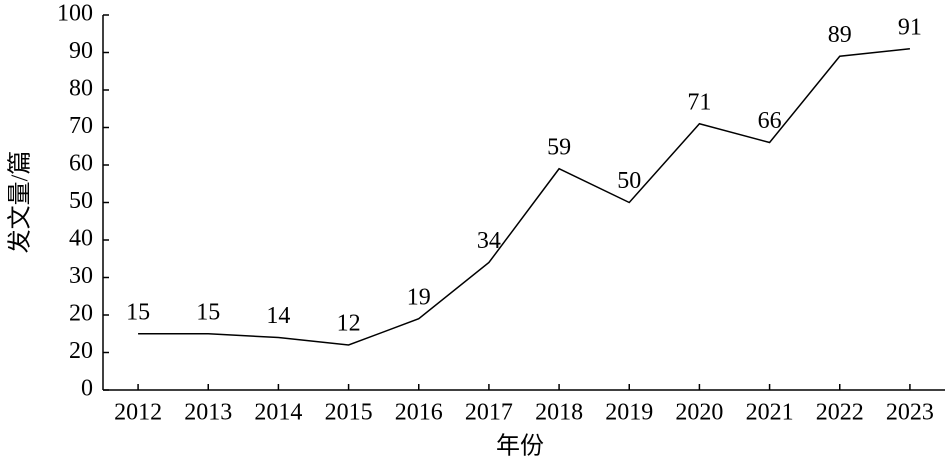 The height and width of the screenshot is (467, 946). Describe the element at coordinates (840, 35) in the screenshot. I see `data-label: 89` at that location.